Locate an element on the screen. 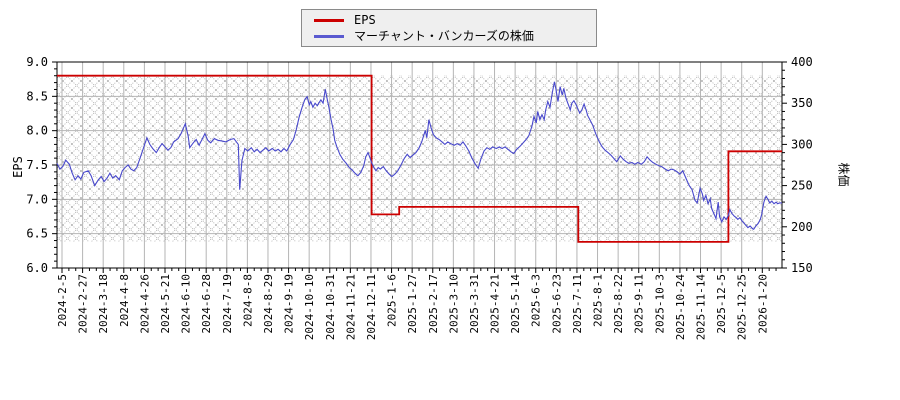 The image size is (900, 400). y-right-tick-label: 150 is located at coordinates (802, 268).